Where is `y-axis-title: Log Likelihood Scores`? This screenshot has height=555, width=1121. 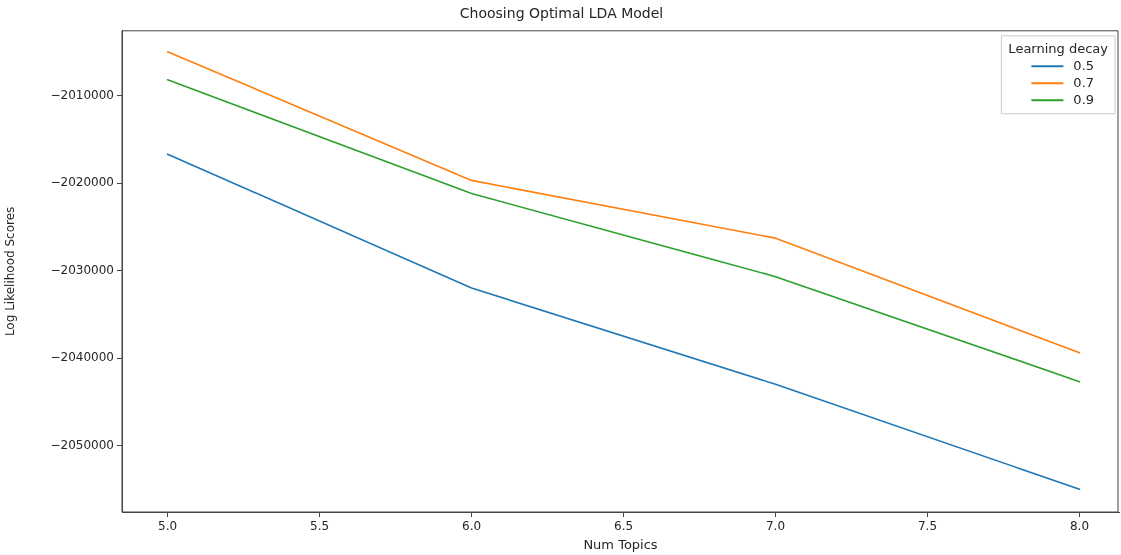
y-axis-title: Log Likelihood Scores is located at coordinates (10, 271).